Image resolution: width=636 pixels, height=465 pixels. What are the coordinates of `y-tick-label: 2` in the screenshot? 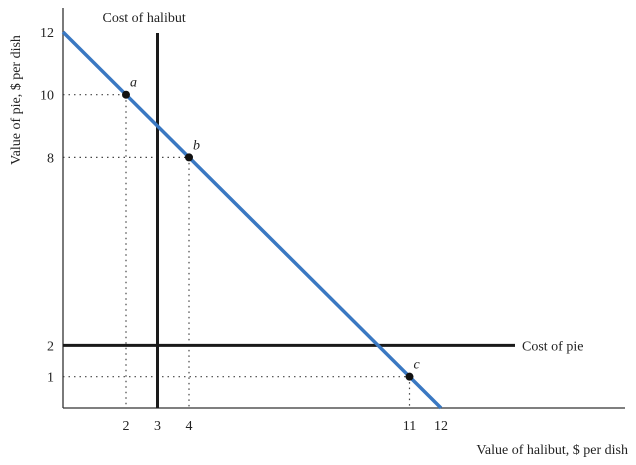 It's located at (50, 346).